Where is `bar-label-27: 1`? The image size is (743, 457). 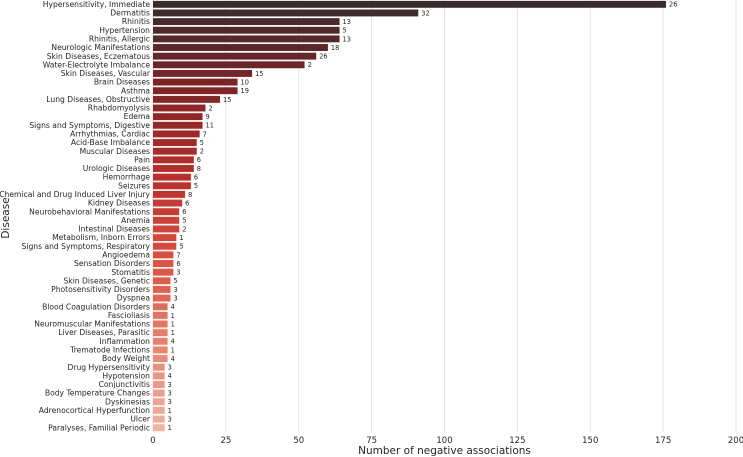 bar-label-27: 1 is located at coordinates (181, 238).